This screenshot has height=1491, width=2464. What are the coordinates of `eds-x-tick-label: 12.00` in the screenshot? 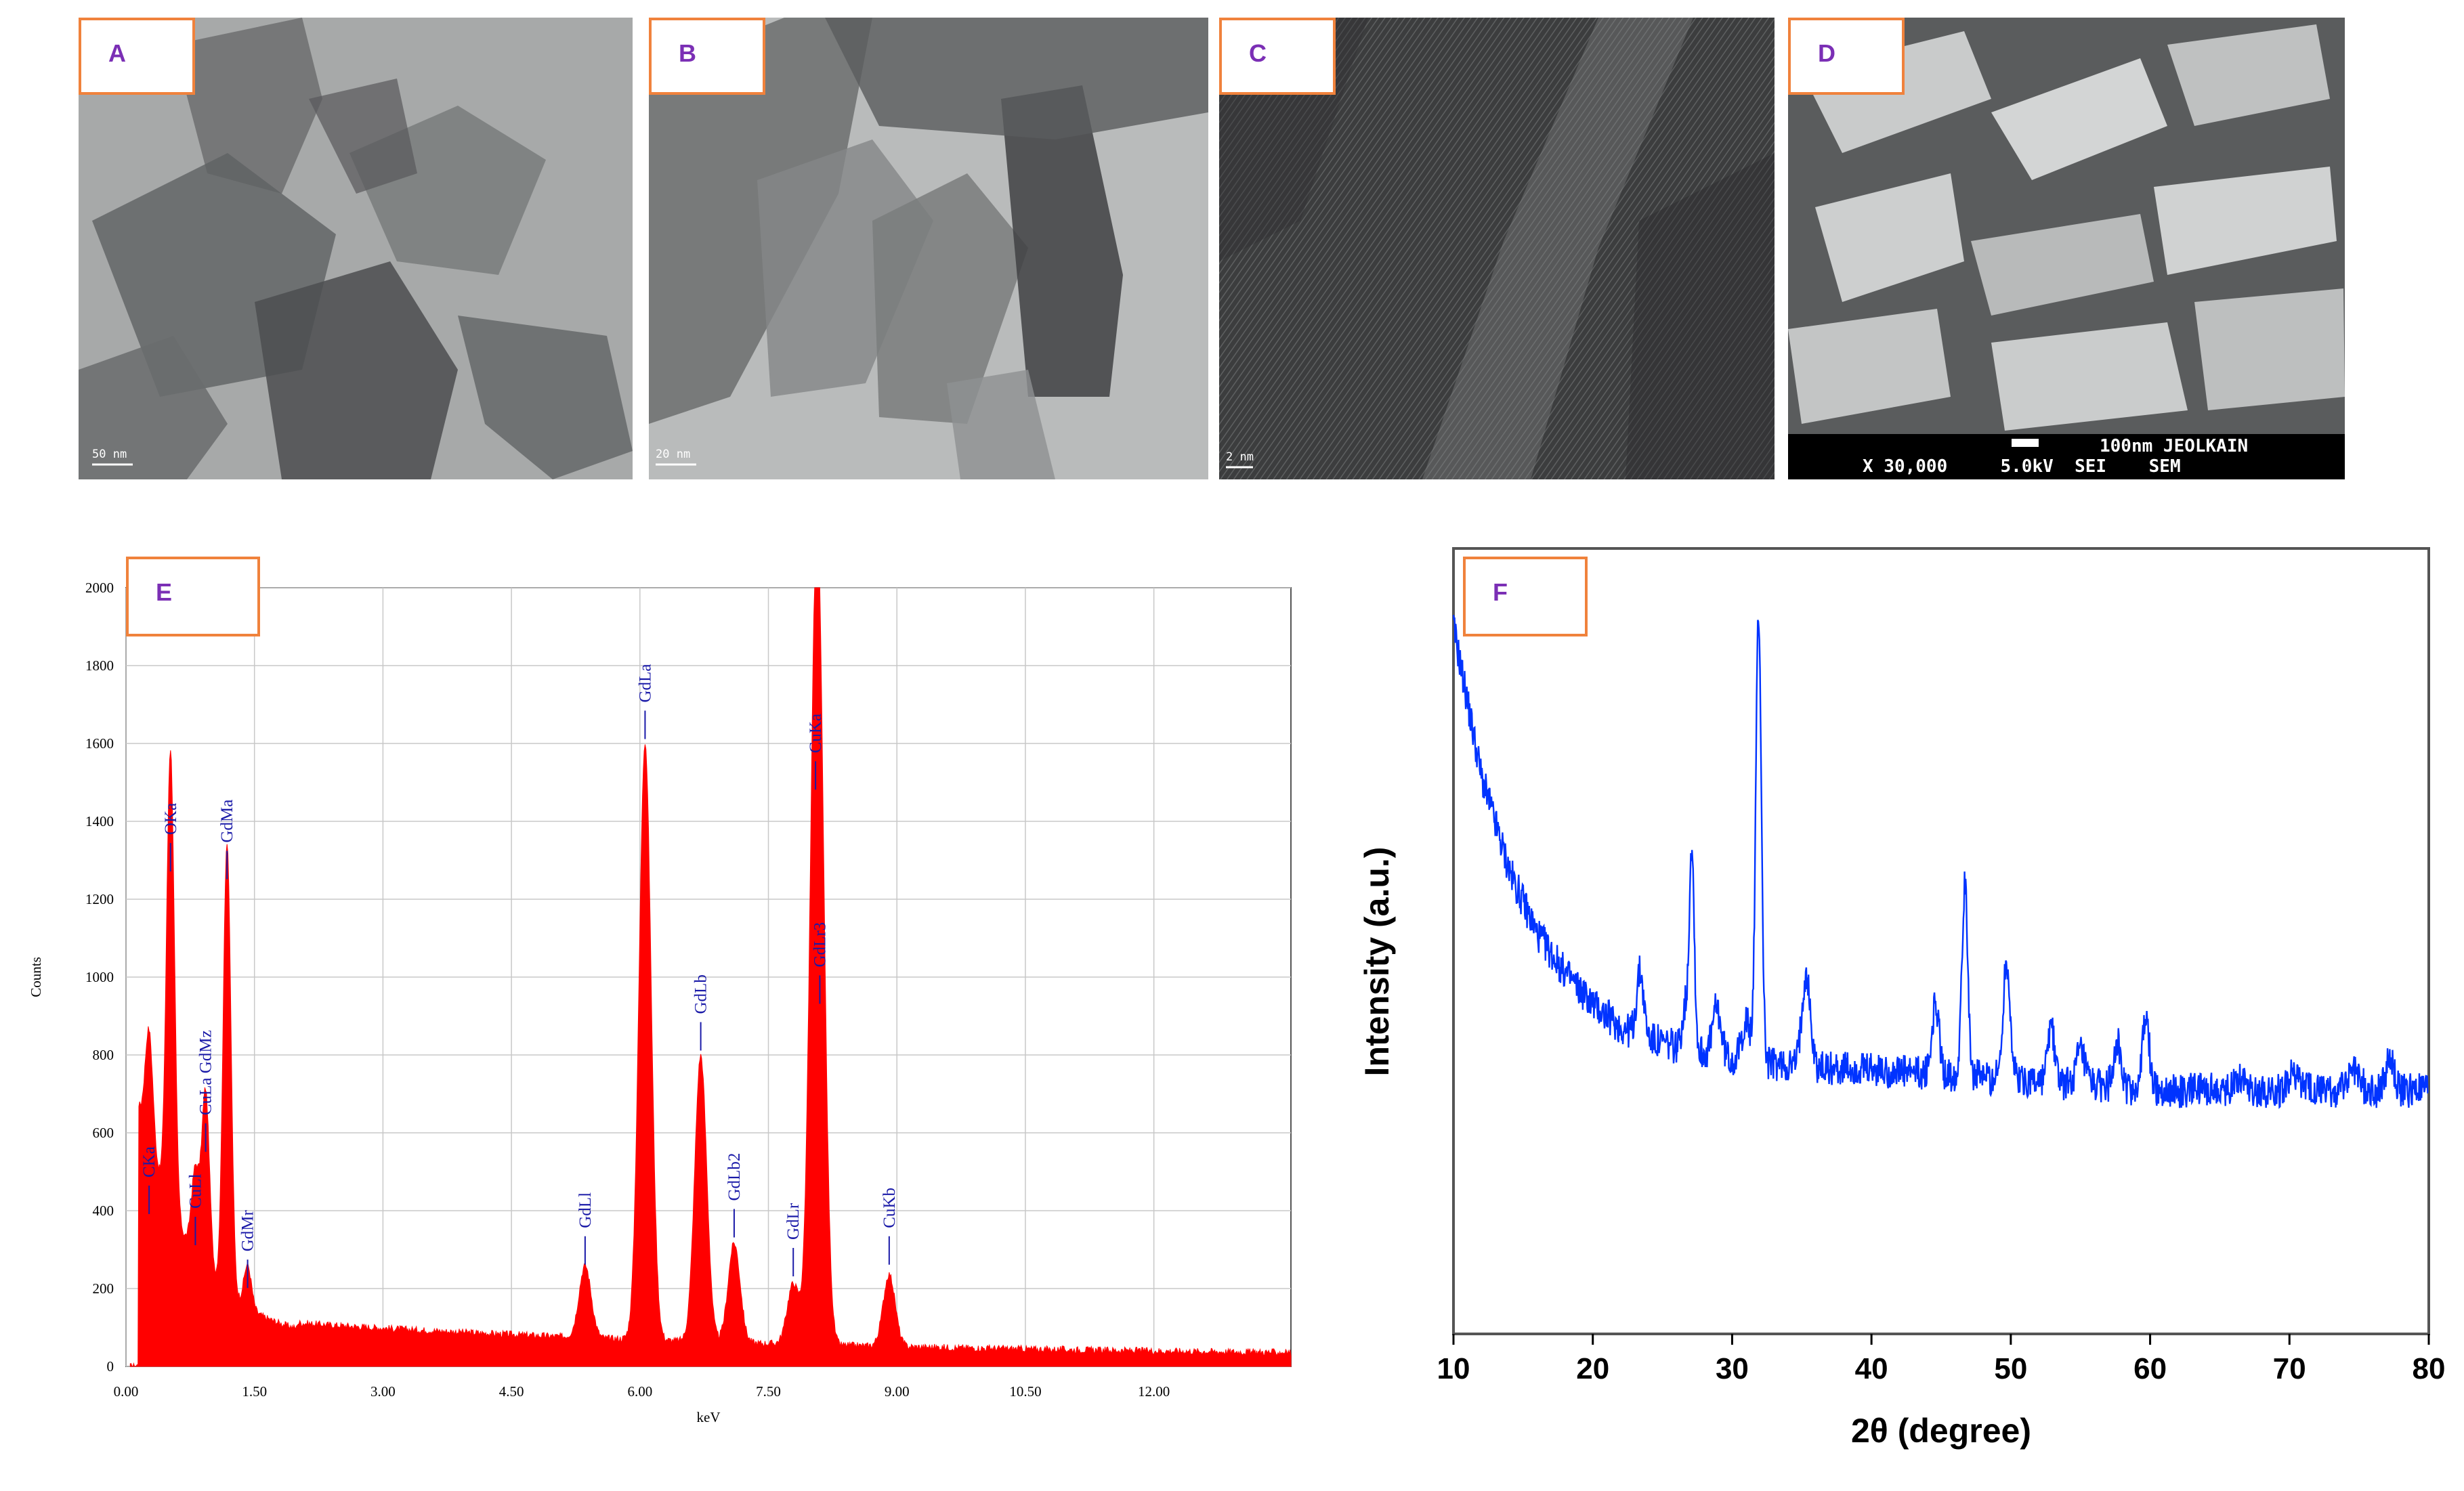 It's located at (1154, 1391).